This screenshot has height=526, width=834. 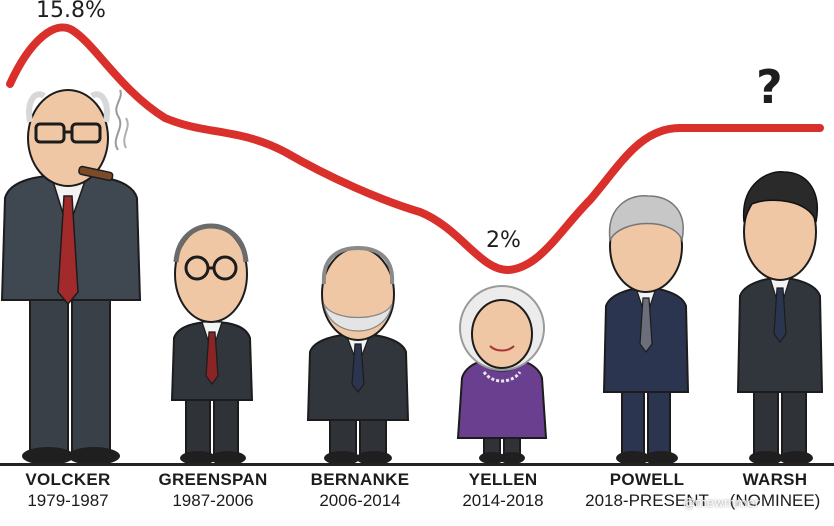 I want to click on chair-name: BERNANKE, so click(x=360, y=479).